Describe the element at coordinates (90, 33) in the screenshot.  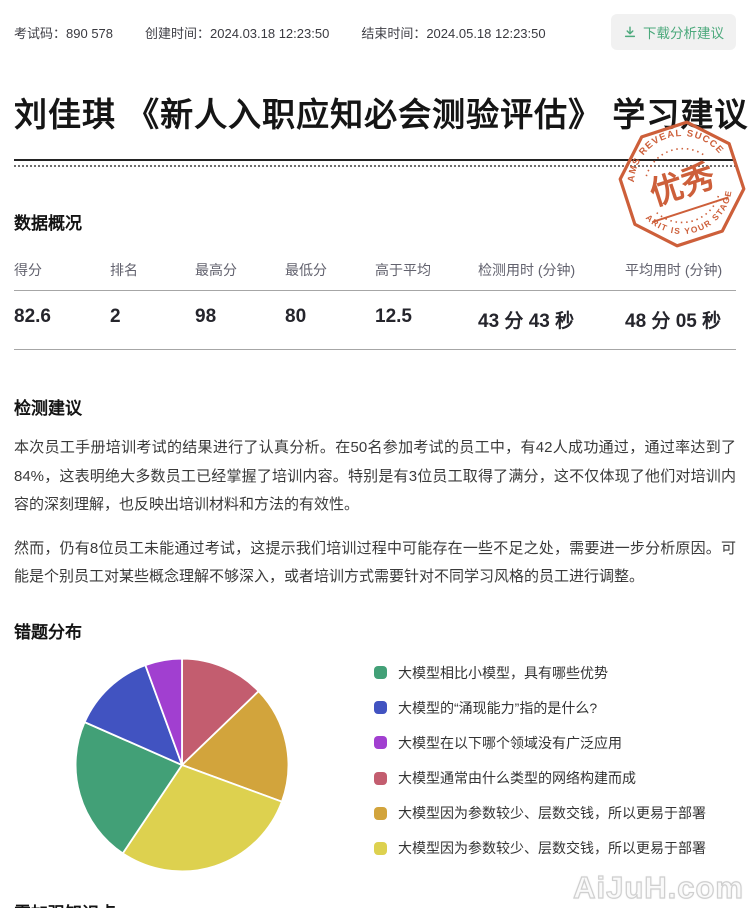
I see `exam-code-value: 890 578` at that location.